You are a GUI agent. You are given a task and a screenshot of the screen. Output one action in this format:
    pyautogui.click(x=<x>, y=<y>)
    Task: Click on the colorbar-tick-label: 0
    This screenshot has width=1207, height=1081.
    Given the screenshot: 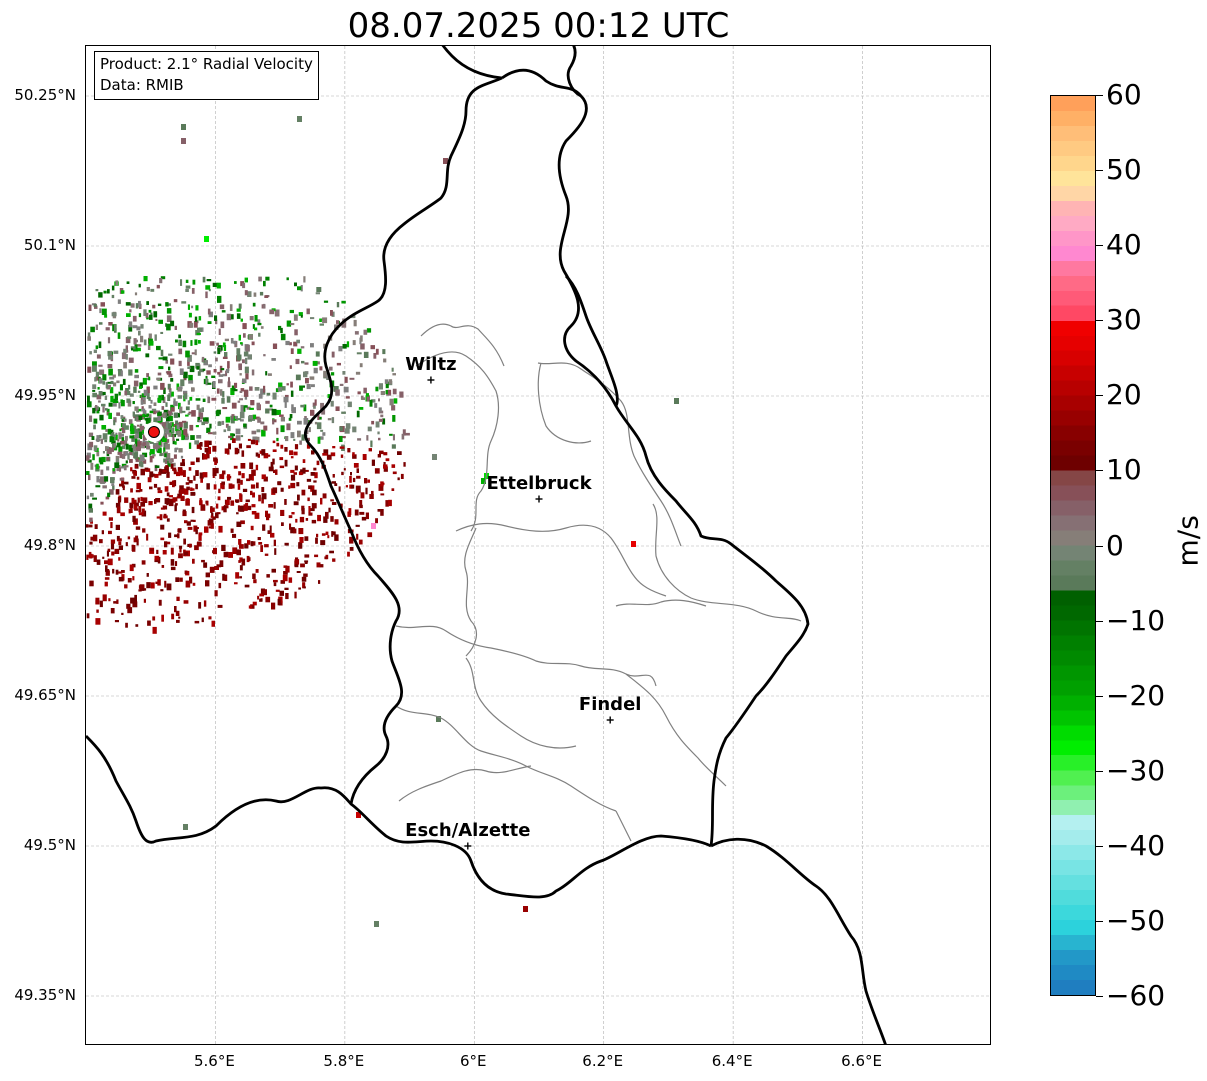 What is the action you would take?
    pyautogui.click(x=1115, y=545)
    